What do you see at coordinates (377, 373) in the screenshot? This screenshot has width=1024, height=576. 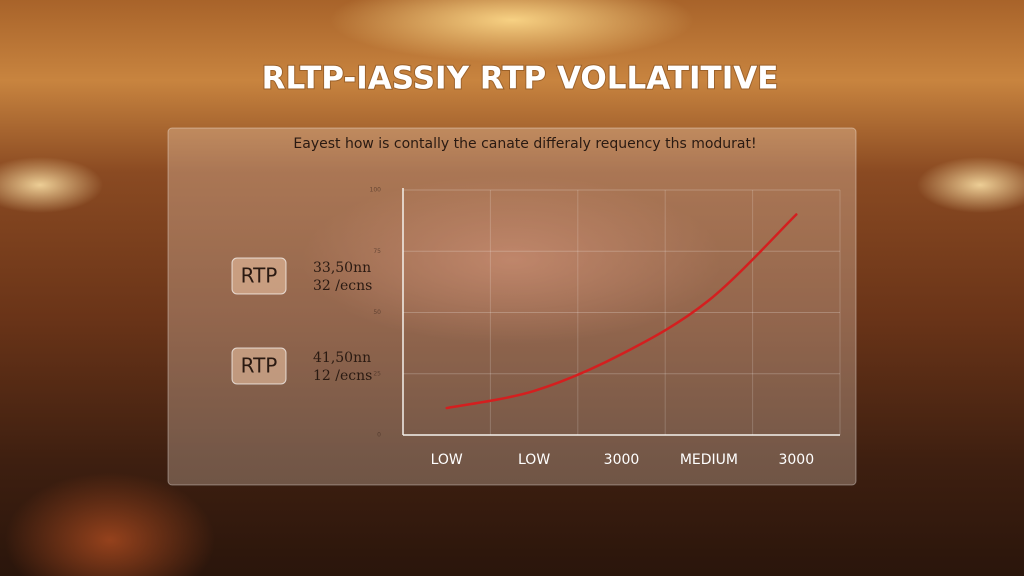 I see `y-tick-label: 25` at bounding box center [377, 373].